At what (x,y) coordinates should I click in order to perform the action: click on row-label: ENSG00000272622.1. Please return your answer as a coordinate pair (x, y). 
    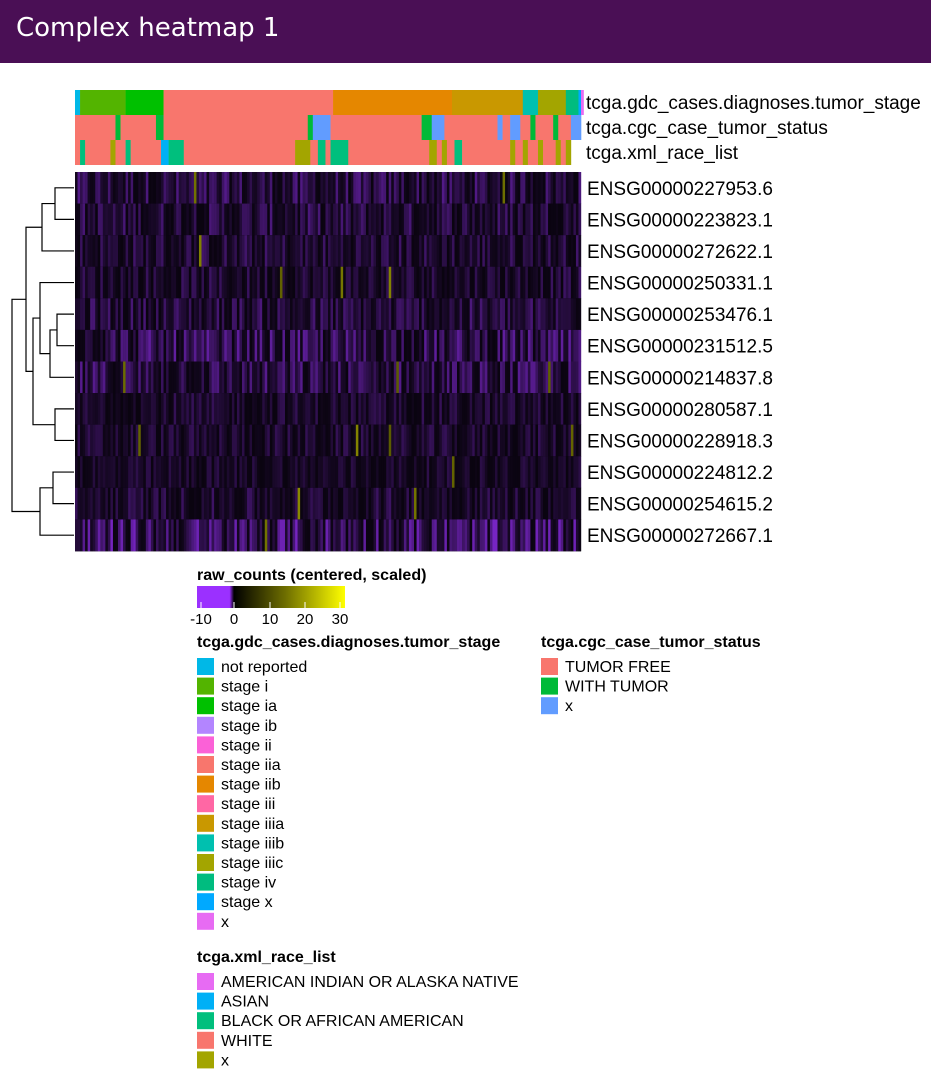
    Looking at the image, I should click on (680, 252).